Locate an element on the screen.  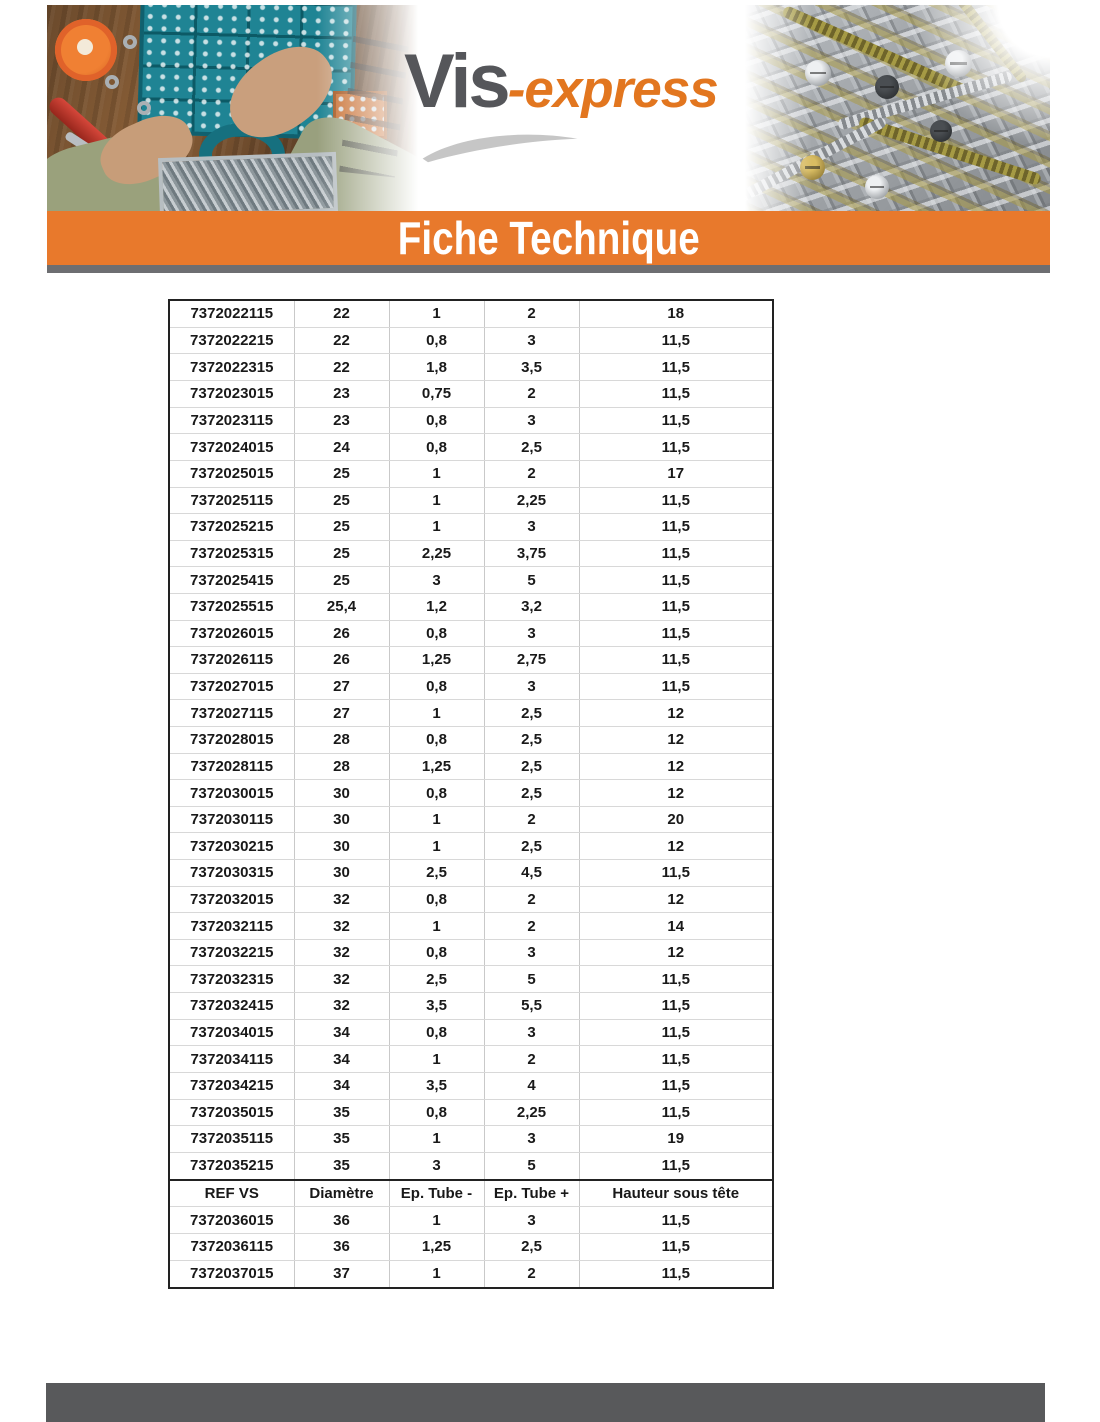
table-cell: 7372028015 is located at coordinates (231, 740).